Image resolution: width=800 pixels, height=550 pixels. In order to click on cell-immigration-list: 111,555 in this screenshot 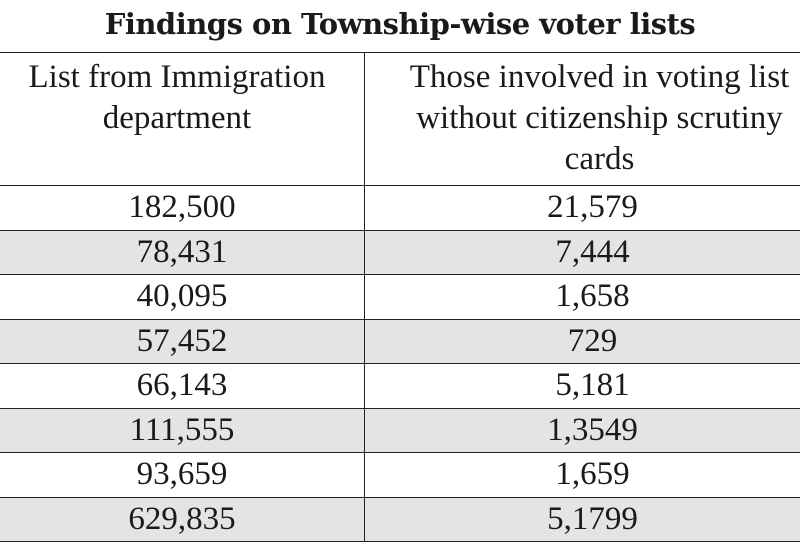, I will do `click(182, 430)`.